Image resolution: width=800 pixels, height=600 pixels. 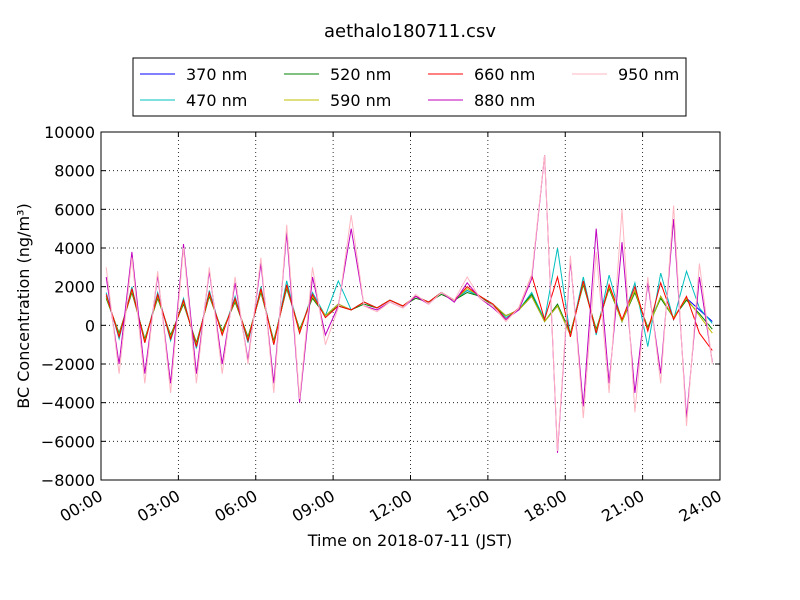 What do you see at coordinates (90, 325) in the screenshot?
I see `y-tick-label: 0` at bounding box center [90, 325].